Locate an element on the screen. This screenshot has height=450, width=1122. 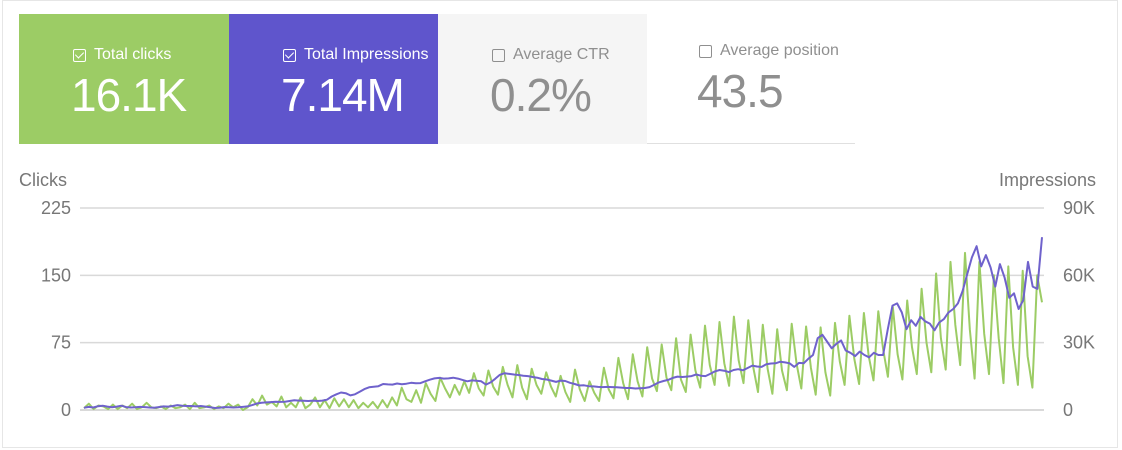
metric-card-total-impressions: Total Impressions 7.14M is located at coordinates (333, 79).